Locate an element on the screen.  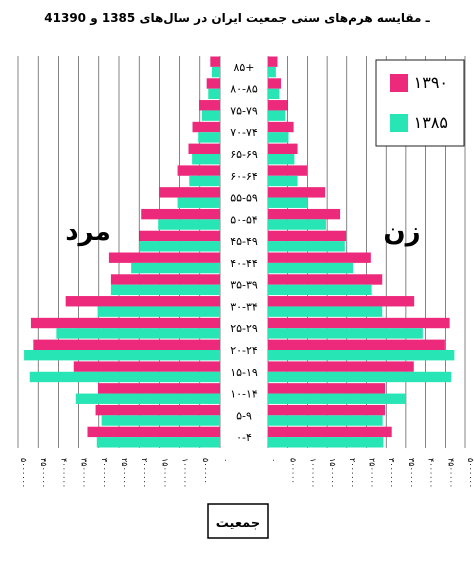
age-group-label: ۵-۹ is located at coordinates (244, 415).